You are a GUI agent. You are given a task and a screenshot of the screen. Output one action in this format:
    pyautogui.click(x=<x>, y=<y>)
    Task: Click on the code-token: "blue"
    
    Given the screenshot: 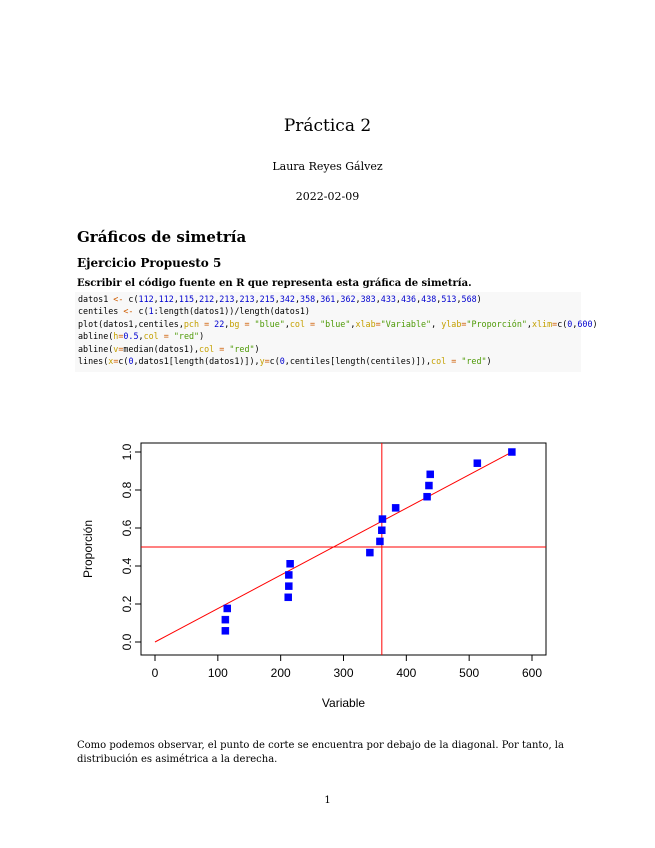 What is the action you would take?
    pyautogui.click(x=269, y=323)
    